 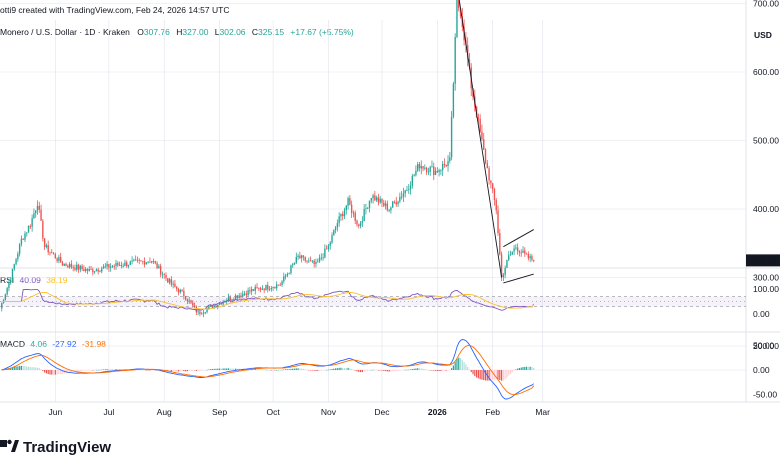 What do you see at coordinates (763, 35) in the screenshot?
I see `currency-button: USD` at bounding box center [763, 35].